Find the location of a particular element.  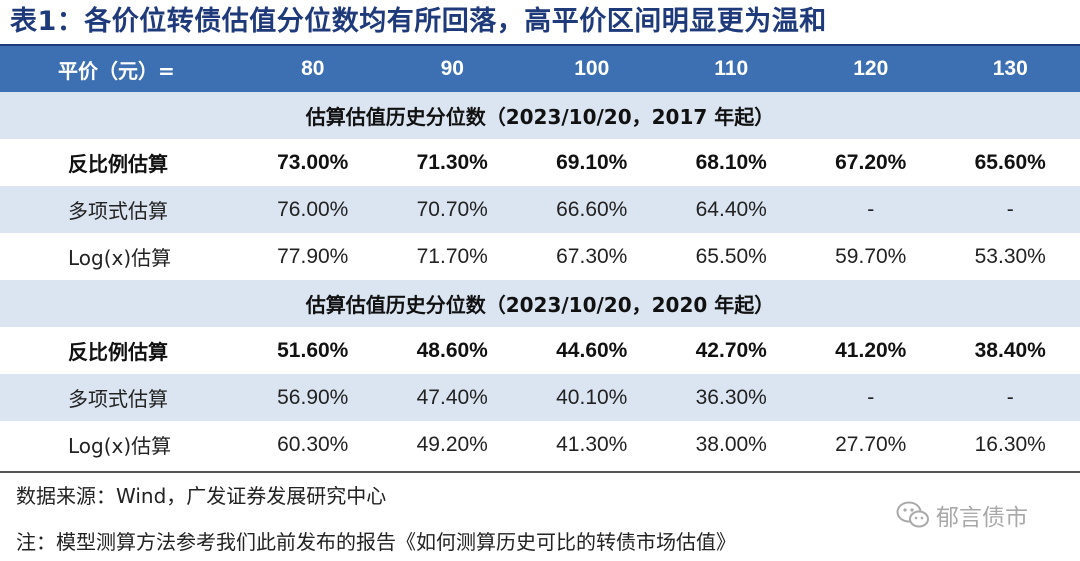

cell-value: 49.20% is located at coordinates (452, 444).